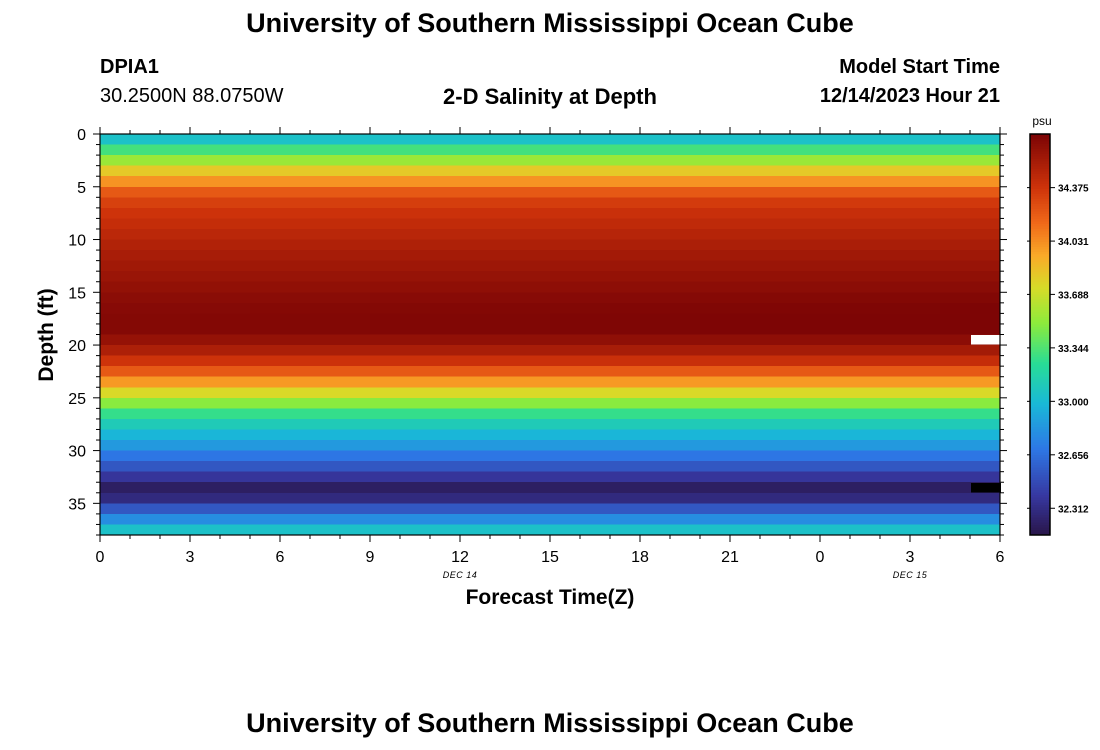 This screenshot has height=750, width=1100. Describe the element at coordinates (77, 452) in the screenshot. I see `y-tick-label: 30` at that location.